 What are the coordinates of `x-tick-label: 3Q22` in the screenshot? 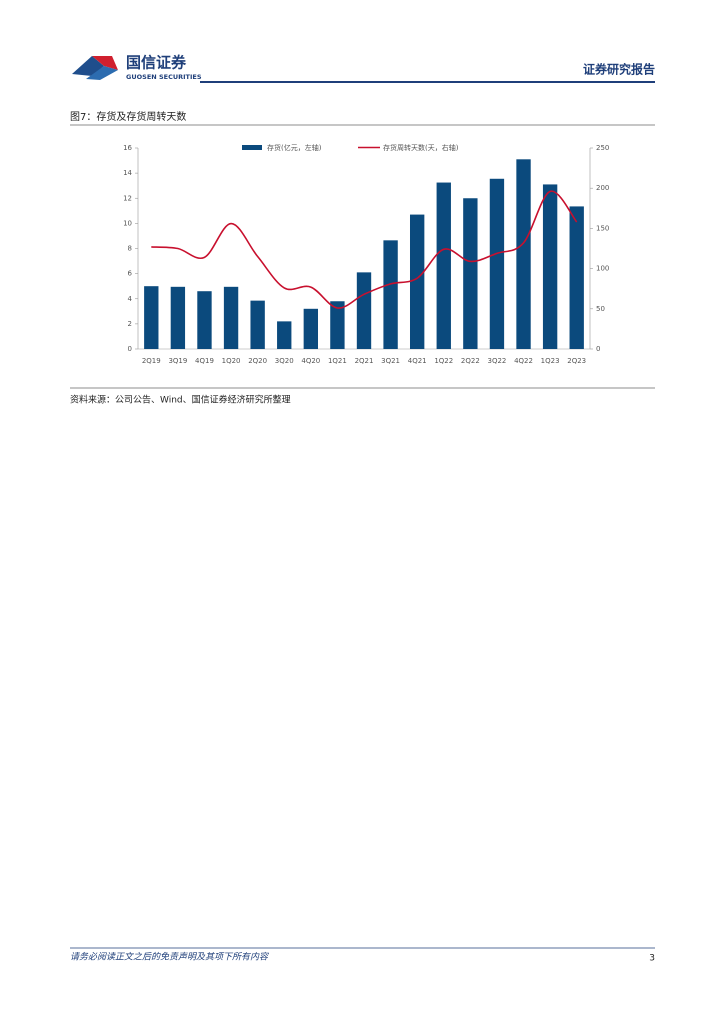 It's located at (497, 361).